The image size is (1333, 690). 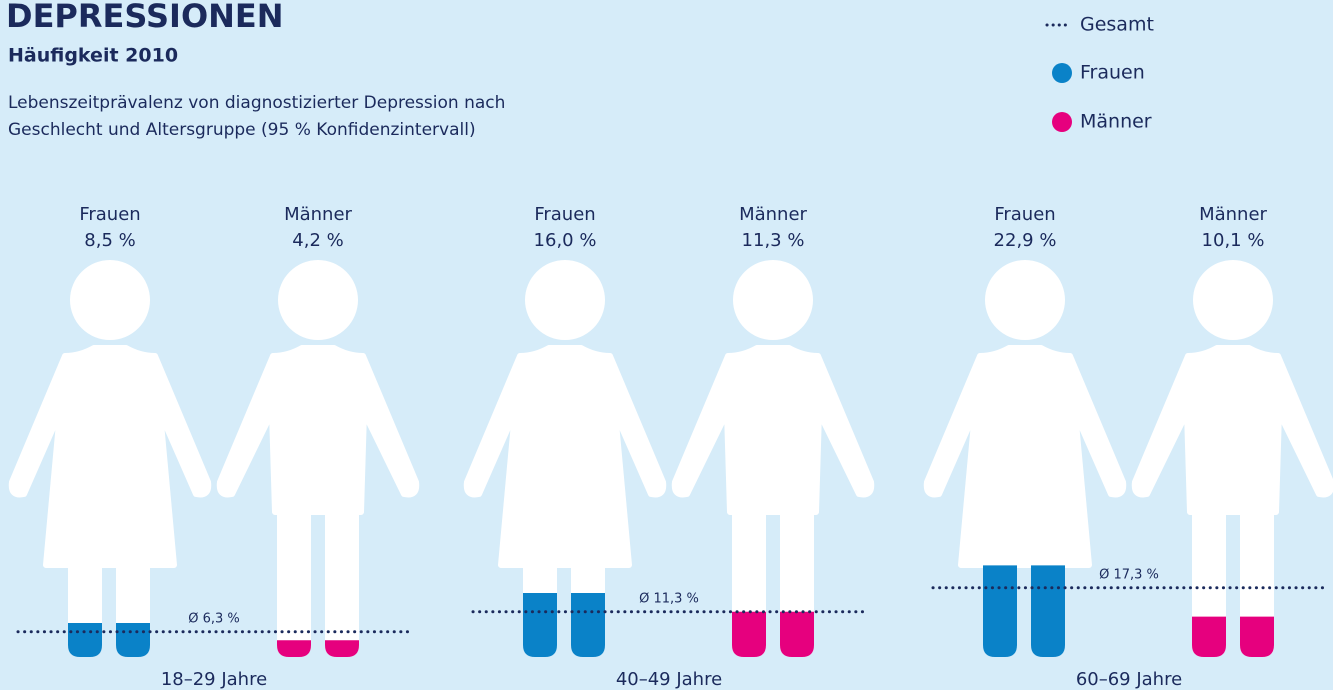 What do you see at coordinates (109, 240) in the screenshot?
I see `value-label: 8,5 %` at bounding box center [109, 240].